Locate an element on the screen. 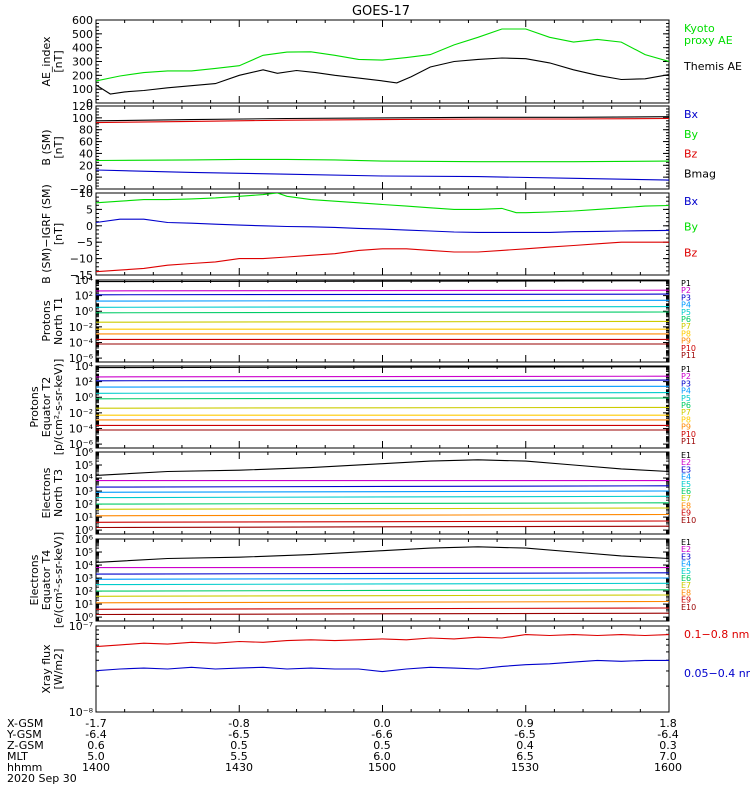  series-line-e8 is located at coordinates (382, 602).